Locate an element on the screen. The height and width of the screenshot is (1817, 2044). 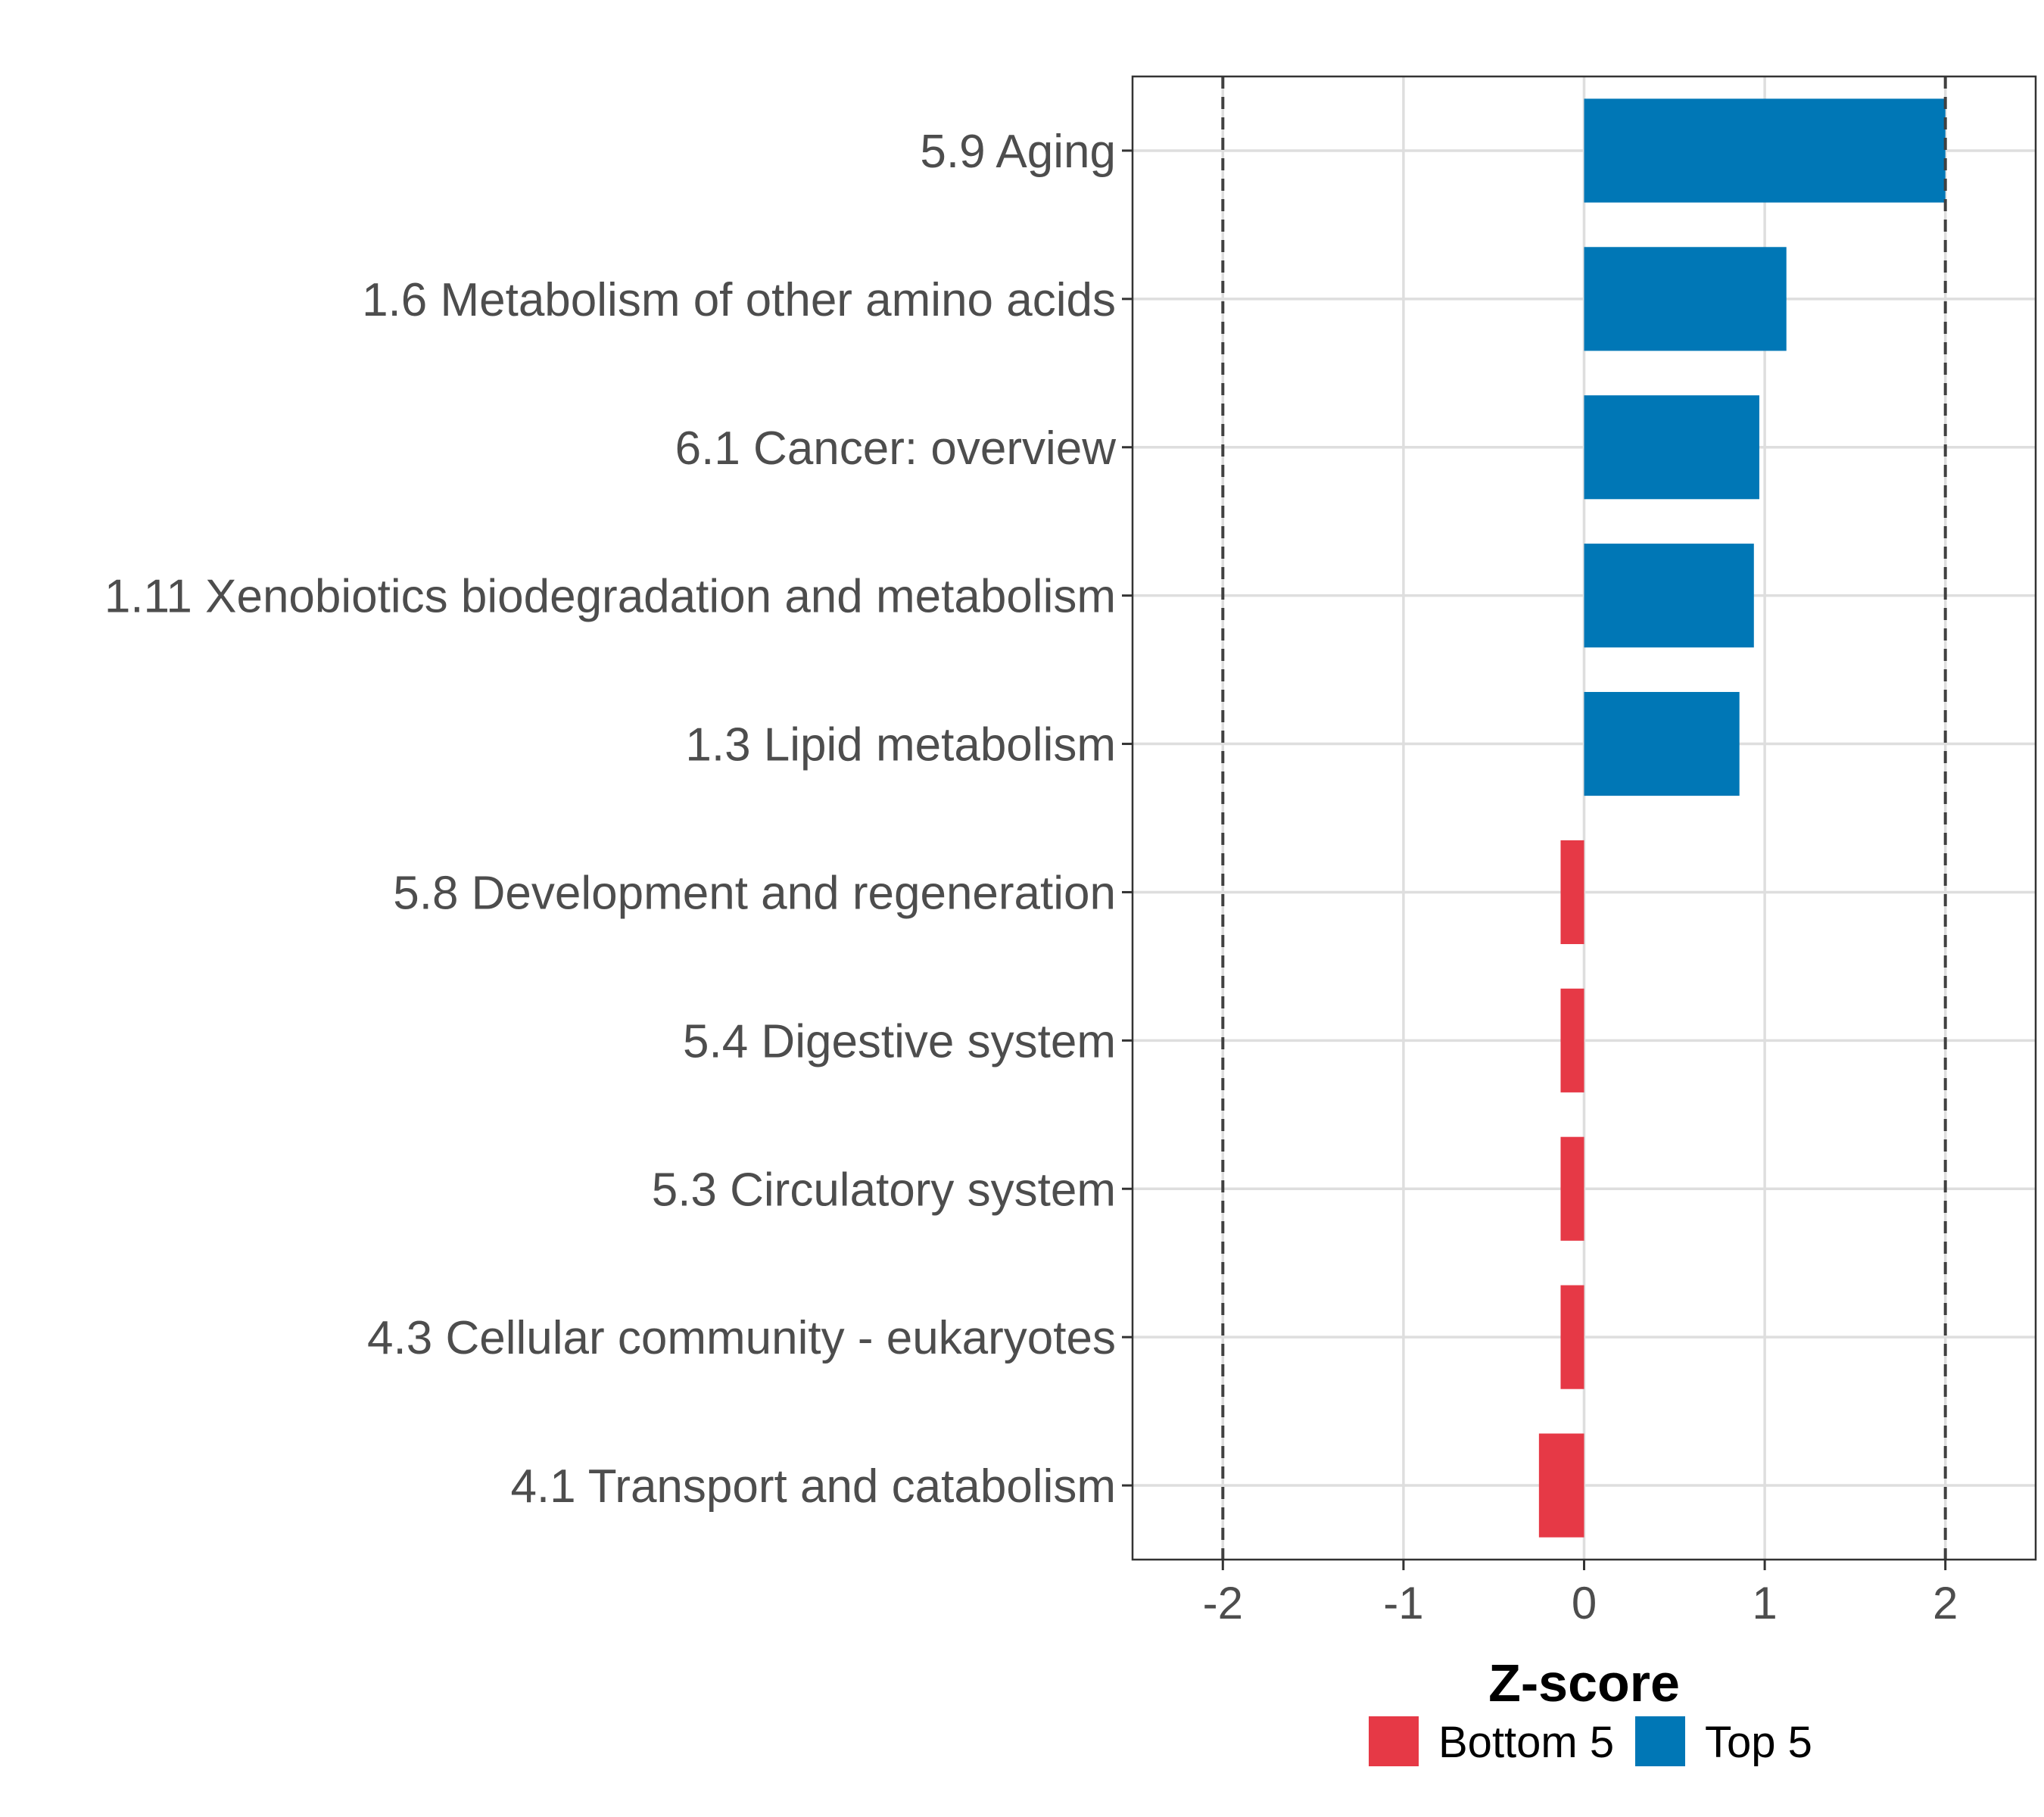
x-axis: -2 -1 0 1 2 is located at coordinates (1581, 1594).